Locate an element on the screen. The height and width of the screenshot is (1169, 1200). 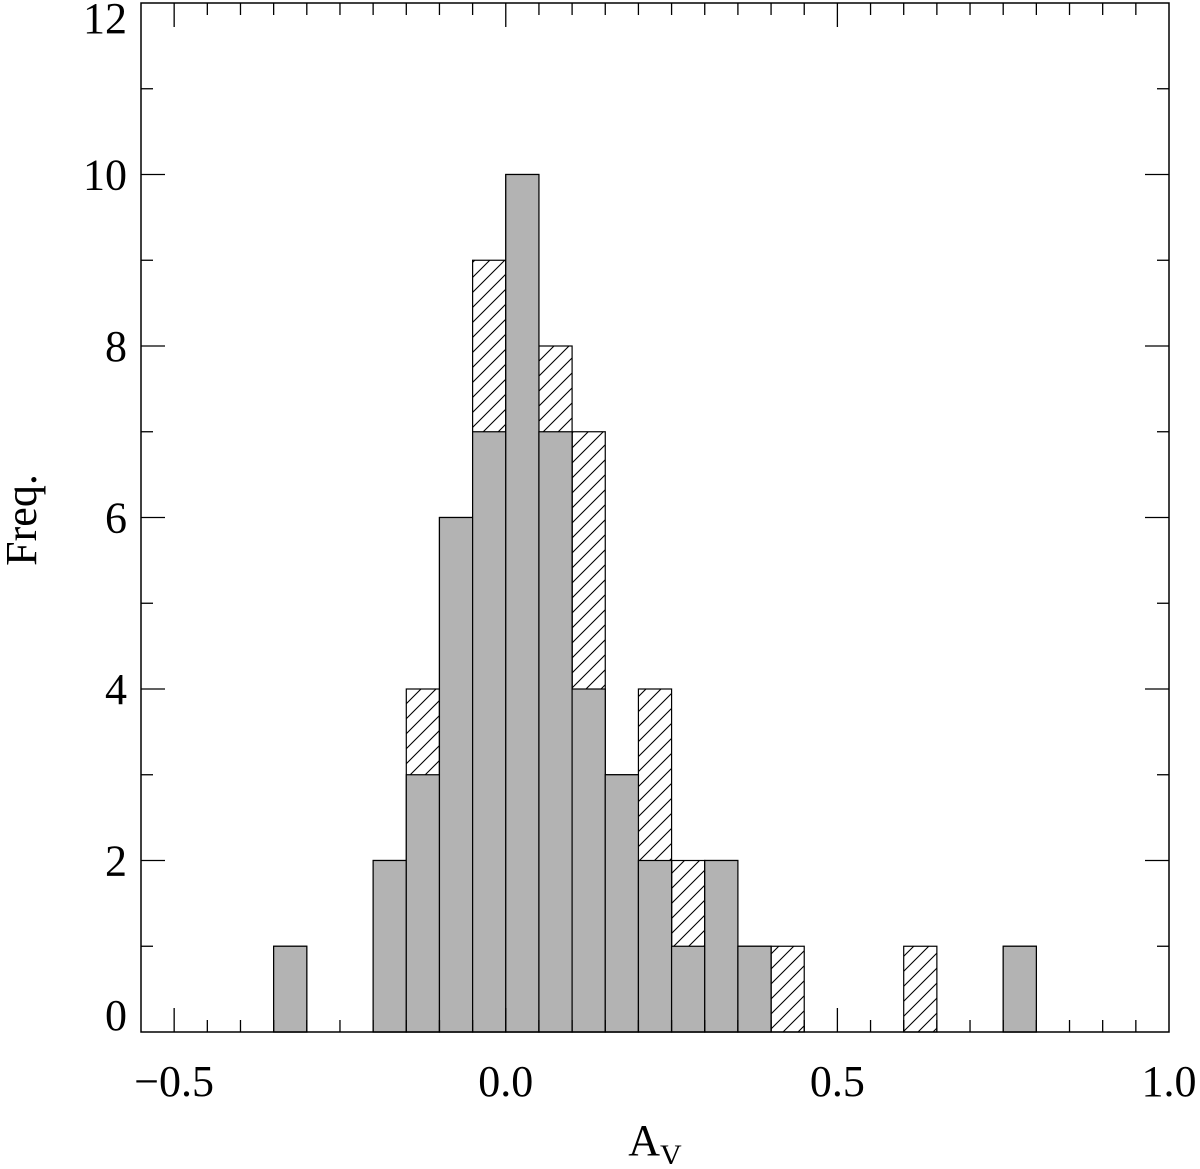
y-tick-label: 2 is located at coordinates (116, 861).